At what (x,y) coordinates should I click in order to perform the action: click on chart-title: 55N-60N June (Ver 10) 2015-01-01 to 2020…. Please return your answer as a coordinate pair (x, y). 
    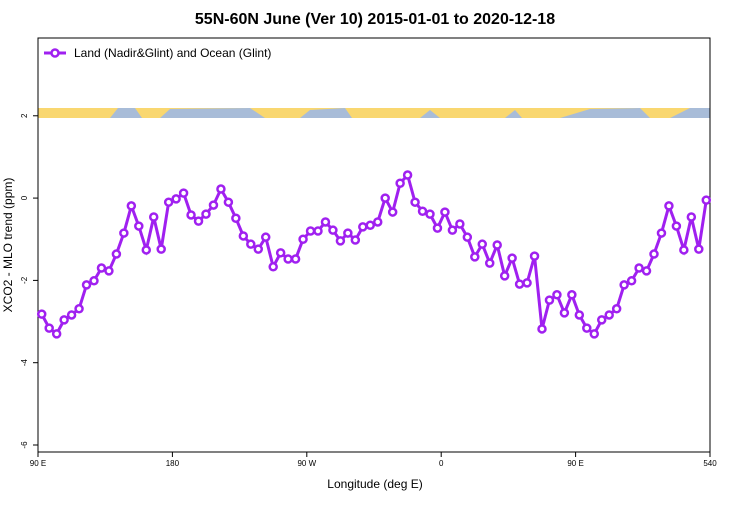
    Looking at the image, I should click on (375, 19).